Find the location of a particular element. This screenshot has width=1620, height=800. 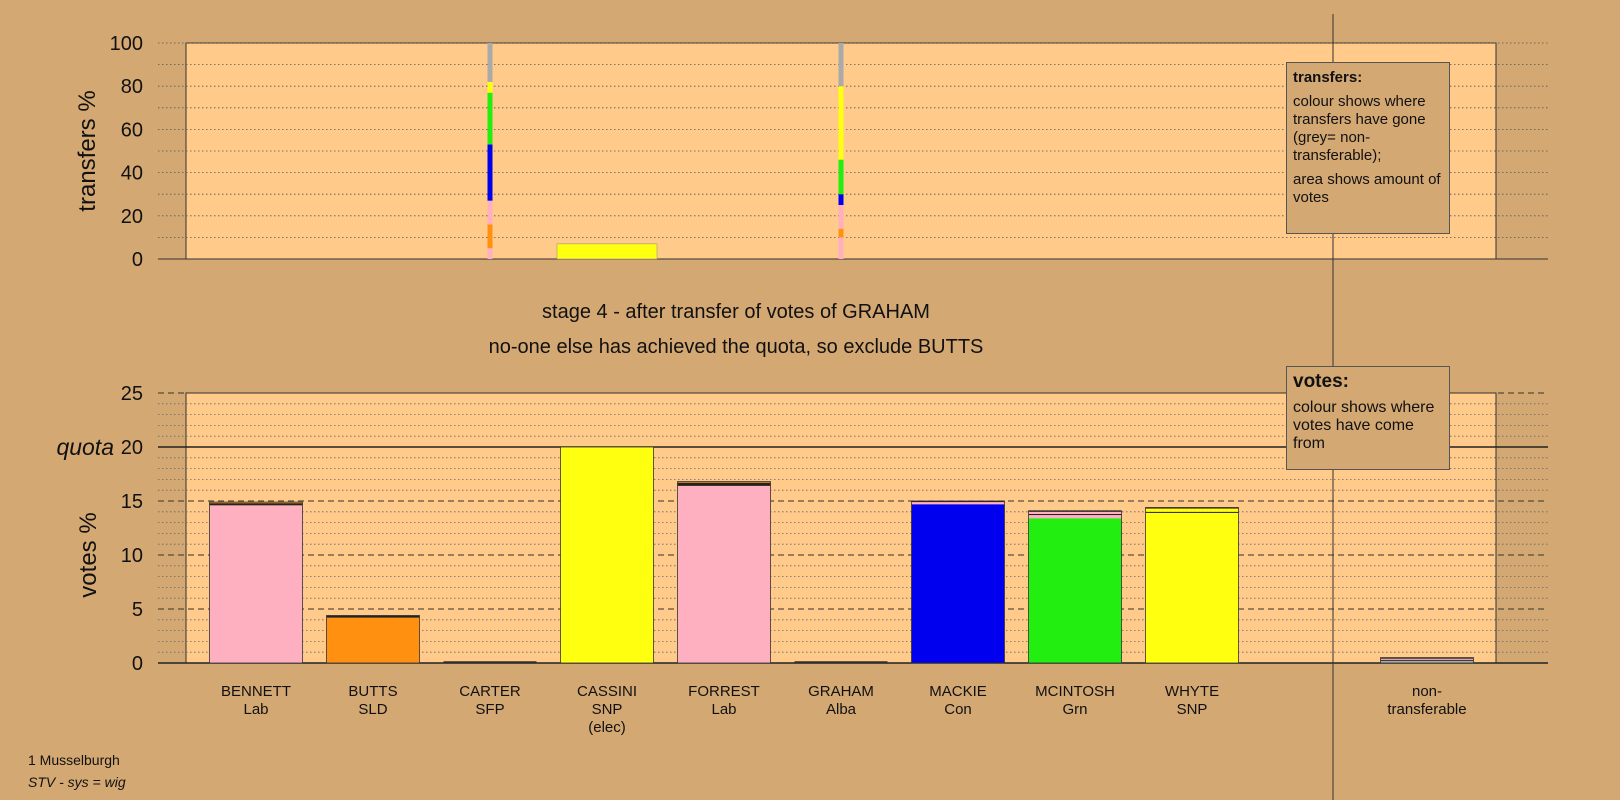

votes-legend-heading: votes: is located at coordinates (1321, 381).